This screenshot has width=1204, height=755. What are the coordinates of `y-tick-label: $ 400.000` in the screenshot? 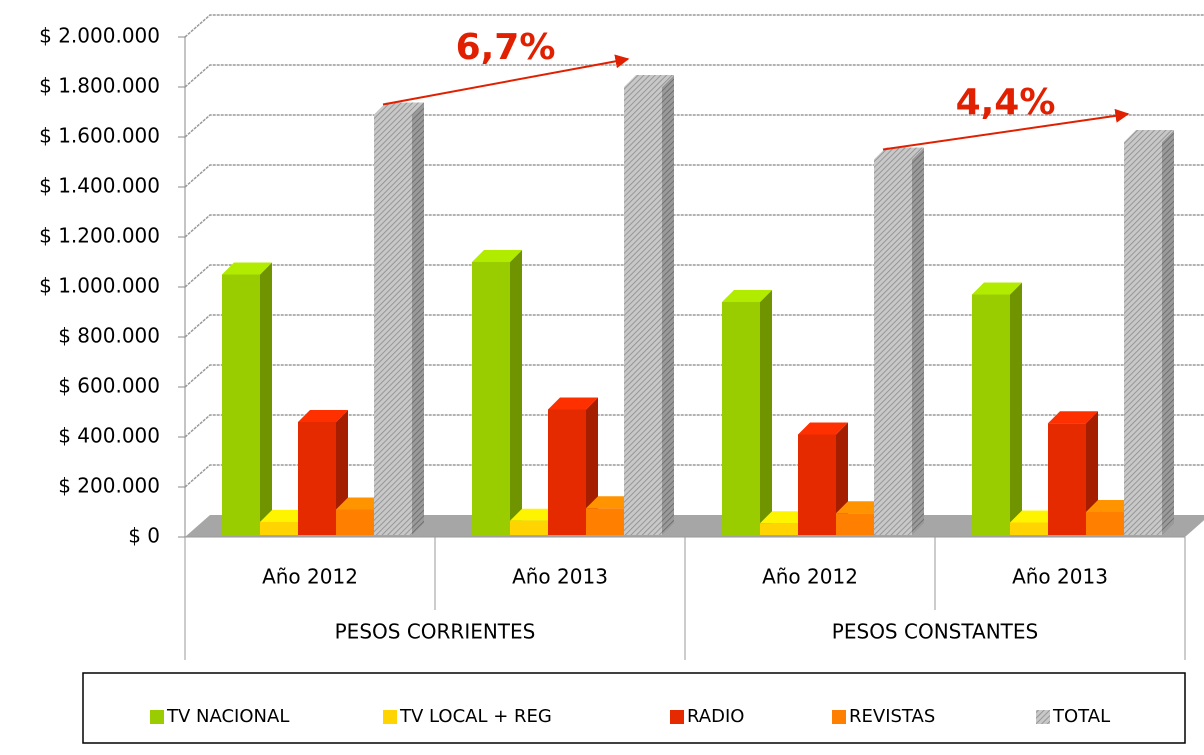 It's located at (109, 436).